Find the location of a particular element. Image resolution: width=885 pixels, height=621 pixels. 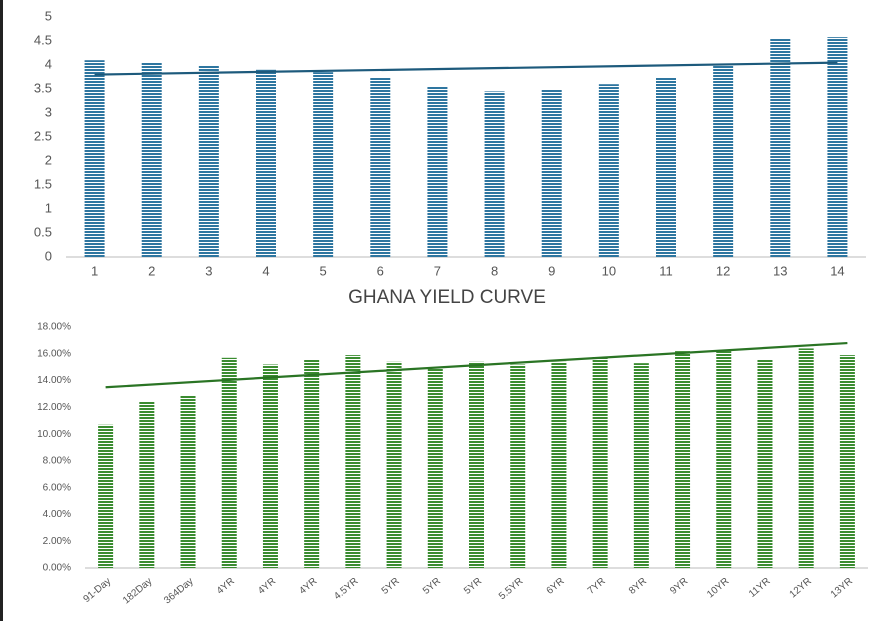

y-tick-label: 2 is located at coordinates (48, 159).